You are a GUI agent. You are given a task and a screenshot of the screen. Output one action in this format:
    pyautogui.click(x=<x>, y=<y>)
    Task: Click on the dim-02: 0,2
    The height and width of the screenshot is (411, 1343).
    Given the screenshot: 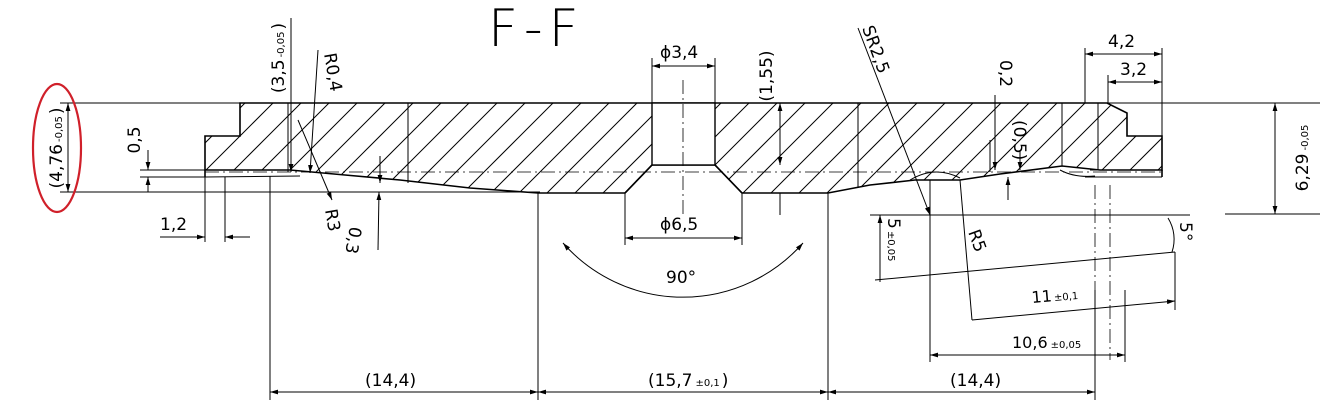 What is the action you would take?
    pyautogui.click(x=1005, y=73)
    